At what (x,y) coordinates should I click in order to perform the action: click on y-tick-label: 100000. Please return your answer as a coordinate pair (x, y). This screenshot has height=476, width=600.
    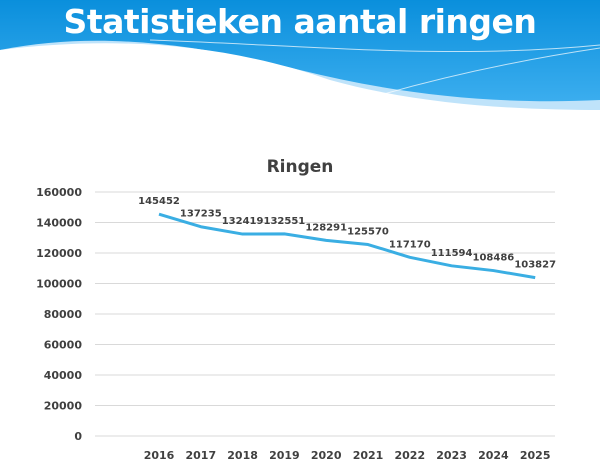
    Looking at the image, I should click on (59, 284).